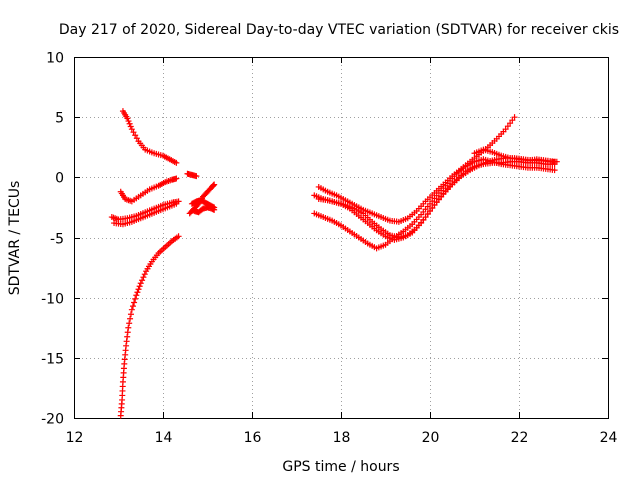 This screenshot has width=640, height=480. I want to click on series-E, so click(149, 326).